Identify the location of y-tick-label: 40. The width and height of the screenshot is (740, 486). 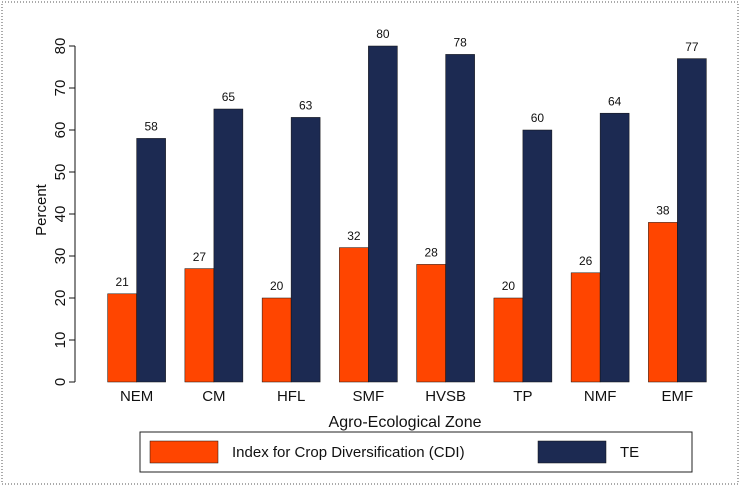
(60, 214).